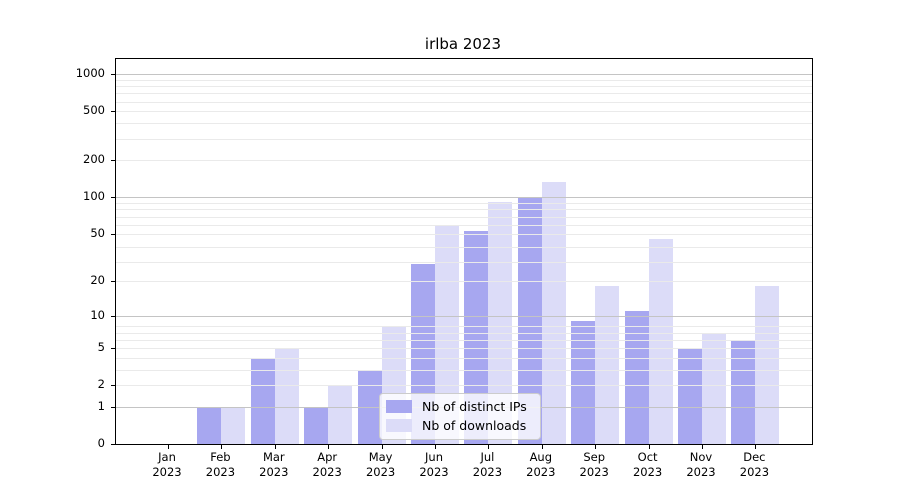 This screenshot has width=900, height=500. I want to click on x-tickmark-feb, so click(222, 447).